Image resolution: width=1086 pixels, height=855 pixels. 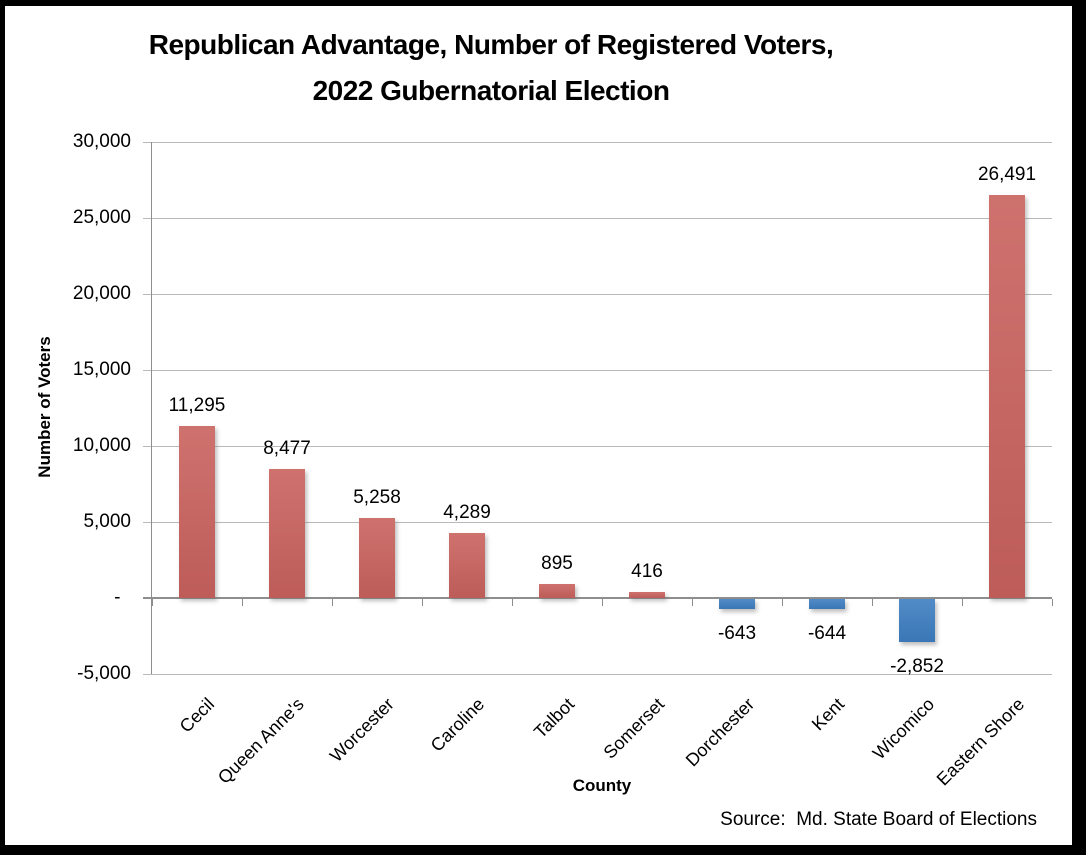 What do you see at coordinates (467, 512) in the screenshot?
I see `bar-value-label-caroline: 4,289` at bounding box center [467, 512].